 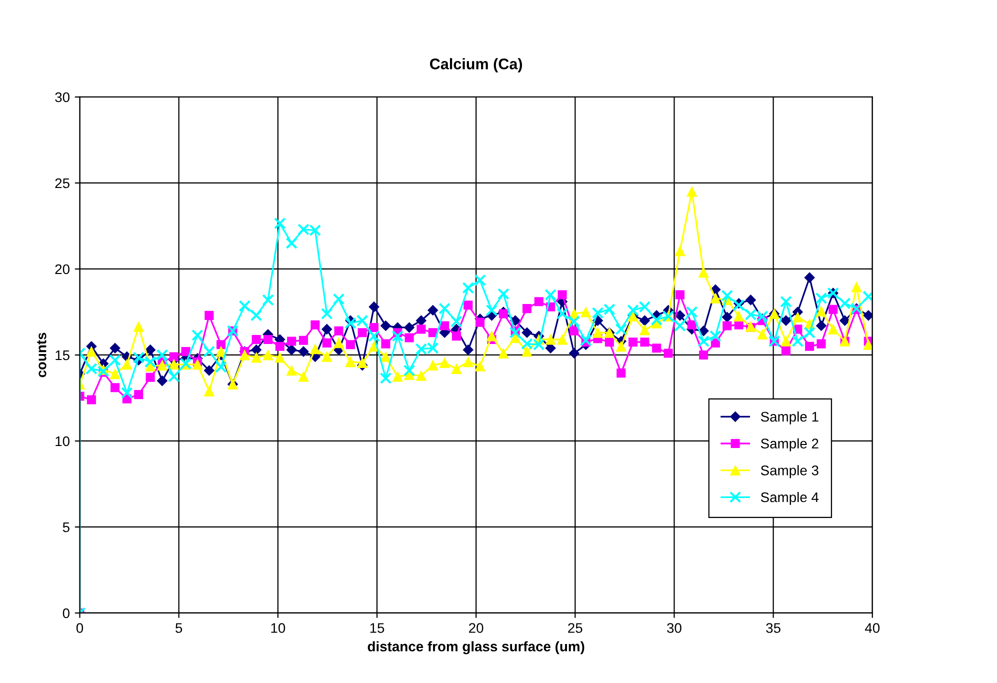 I want to click on x-tick-label: 10, so click(x=278, y=628).